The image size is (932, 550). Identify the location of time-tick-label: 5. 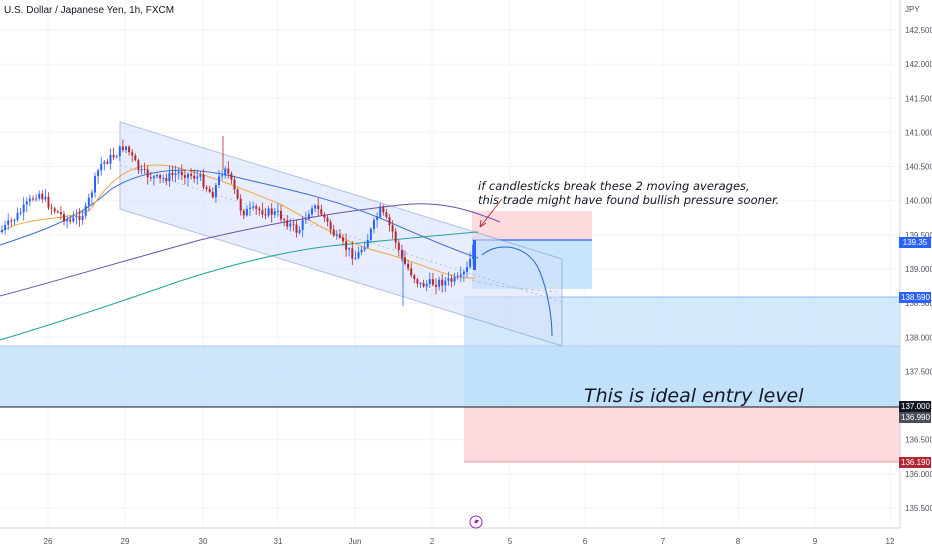
(510, 541).